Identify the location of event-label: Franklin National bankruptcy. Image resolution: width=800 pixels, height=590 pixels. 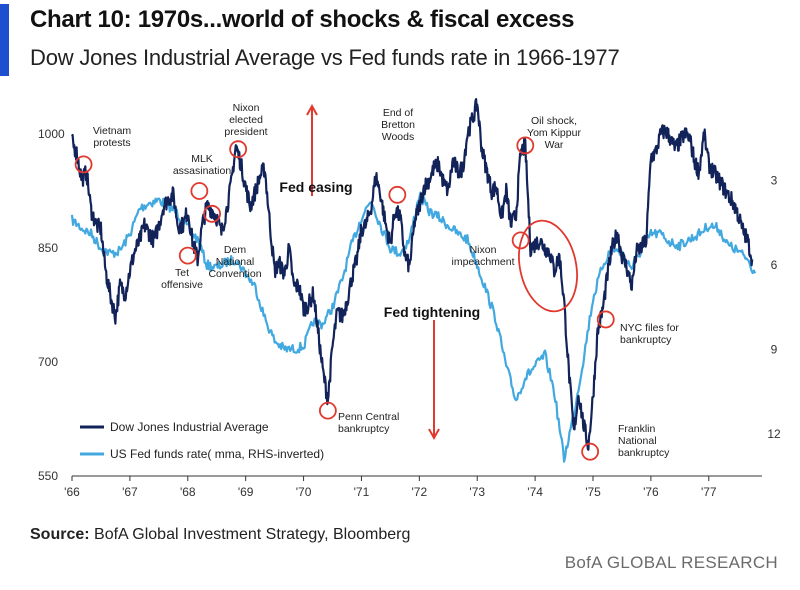
(644, 441).